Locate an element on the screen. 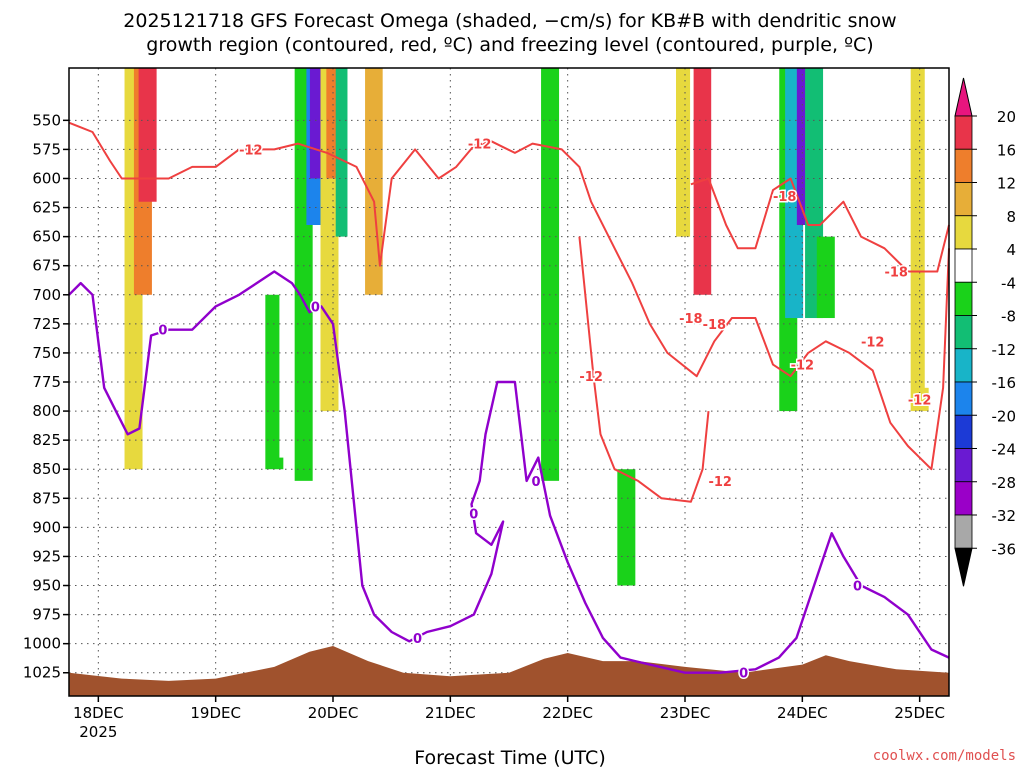  y-tick-label-850: 850 is located at coordinates (46, 469).